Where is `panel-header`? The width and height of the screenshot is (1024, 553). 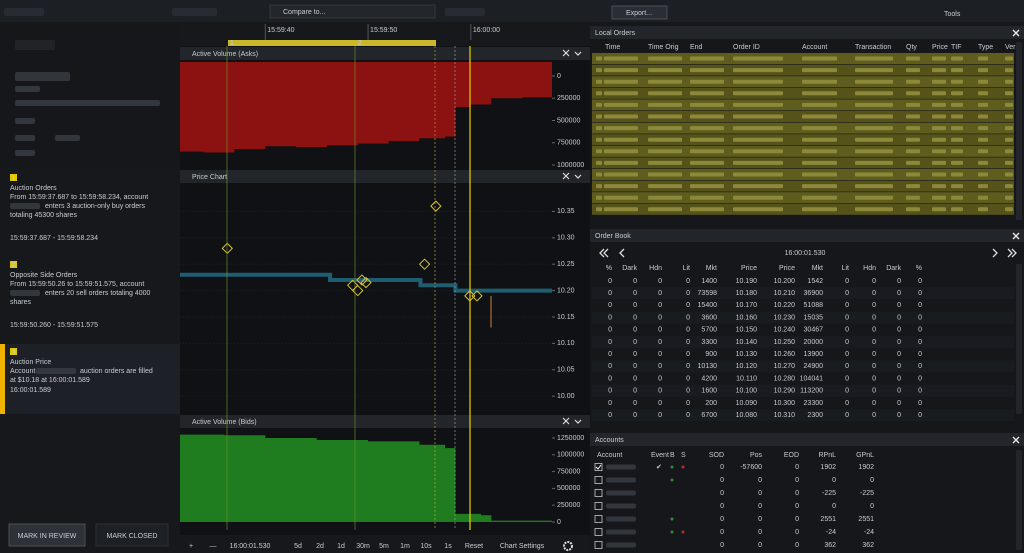 panel-header is located at coordinates (385, 53).